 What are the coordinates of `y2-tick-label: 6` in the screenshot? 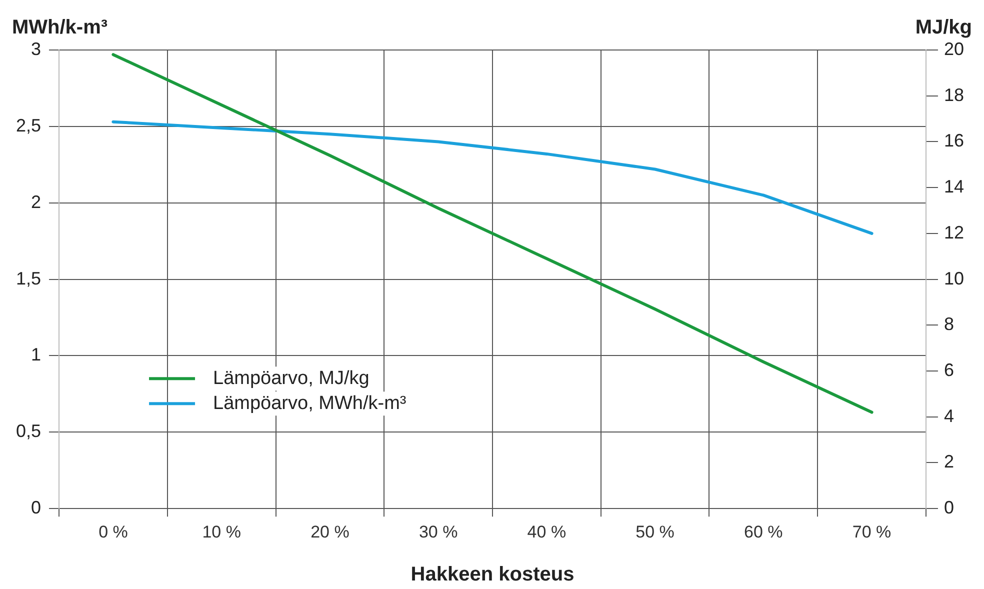 It's located at (949, 370).